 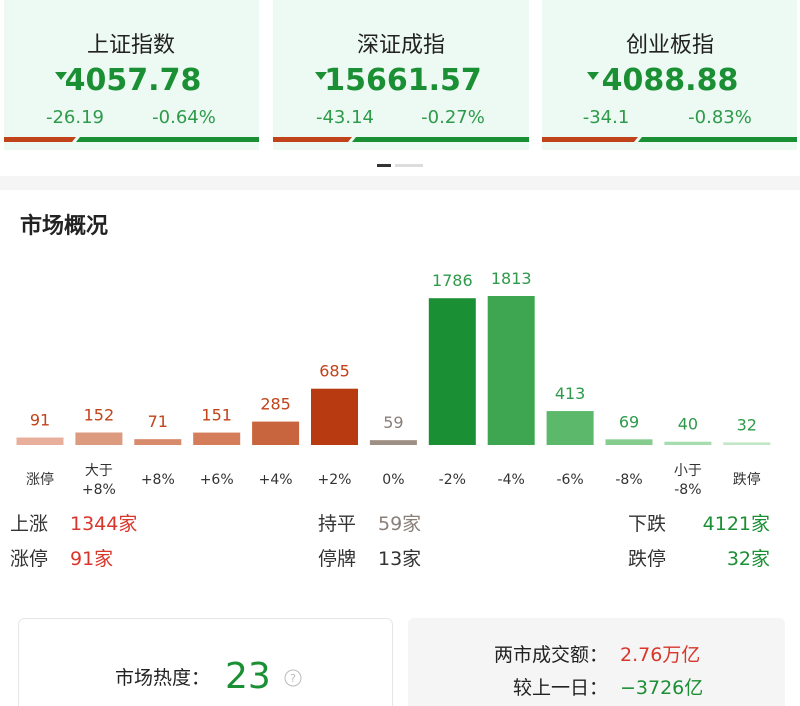 I want to click on data-label: 152, so click(x=99, y=415).